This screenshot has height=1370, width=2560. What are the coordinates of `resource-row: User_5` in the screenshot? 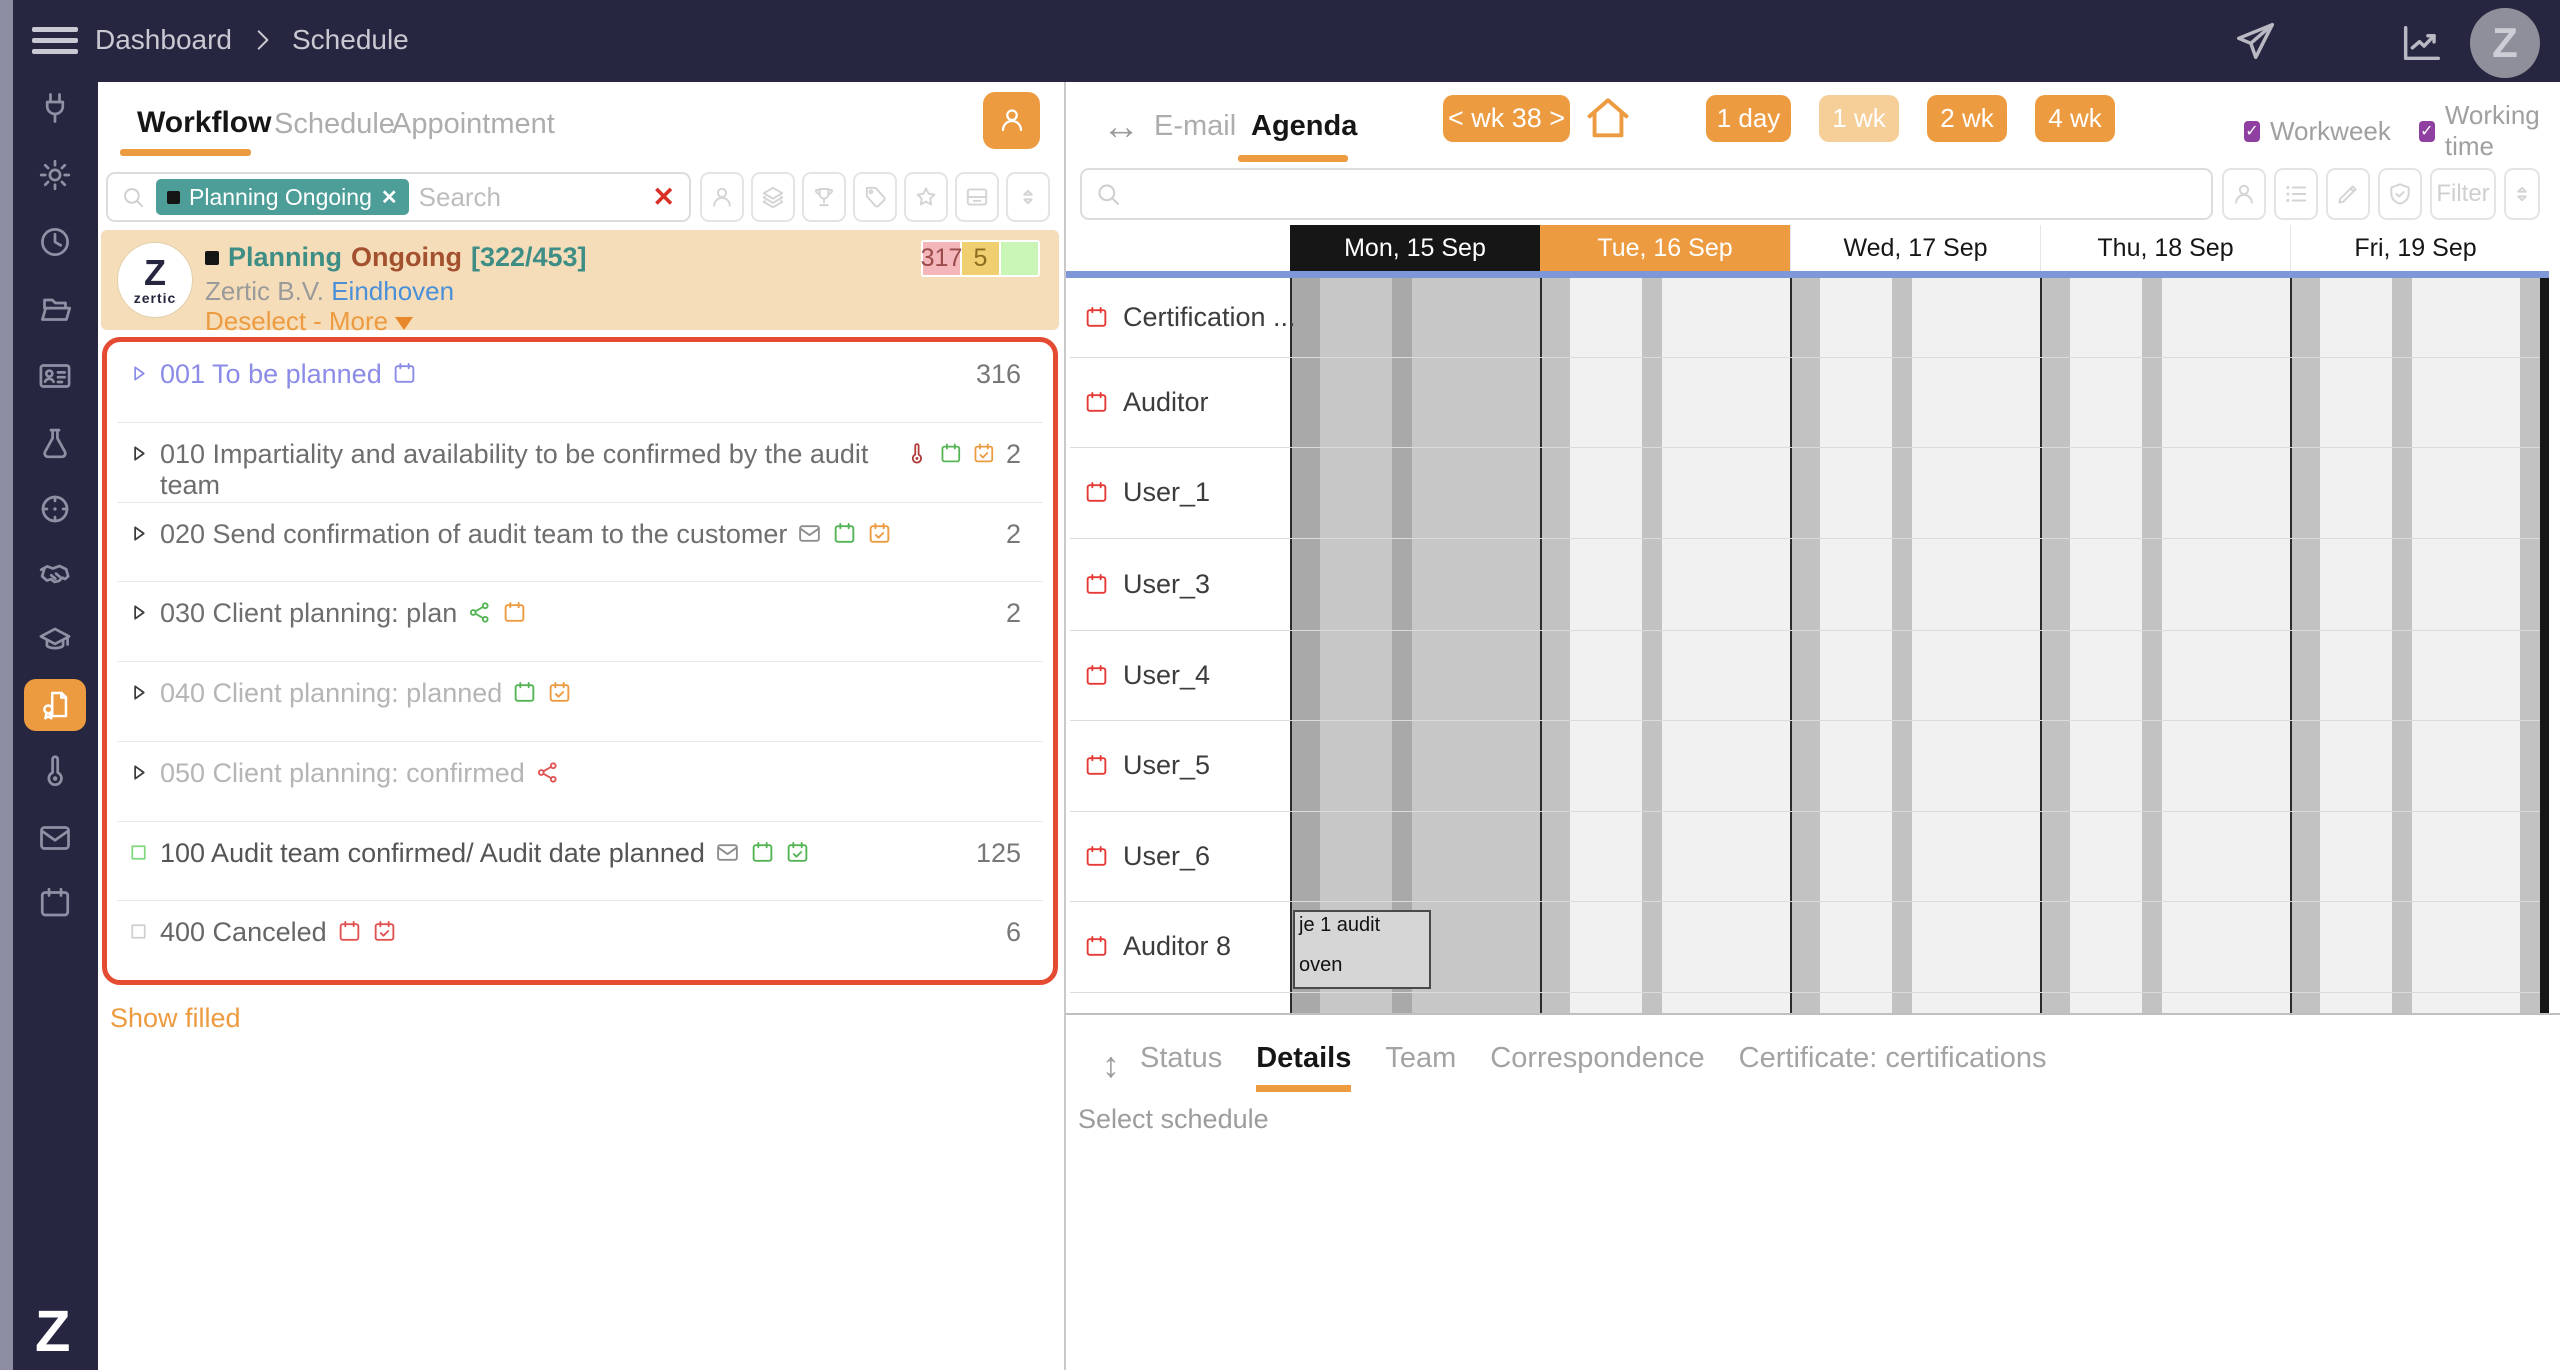 It's located at (1178, 765).